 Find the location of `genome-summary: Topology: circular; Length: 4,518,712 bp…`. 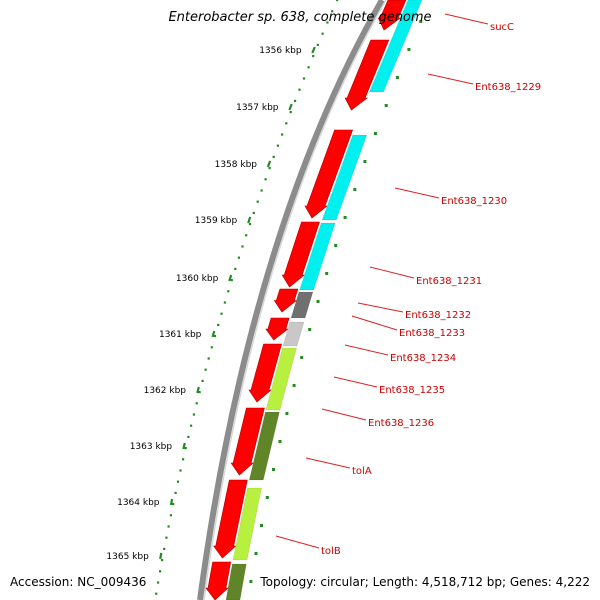

genome-summary: Topology: circular; Length: 4,518,712 bp… is located at coordinates (425, 582).